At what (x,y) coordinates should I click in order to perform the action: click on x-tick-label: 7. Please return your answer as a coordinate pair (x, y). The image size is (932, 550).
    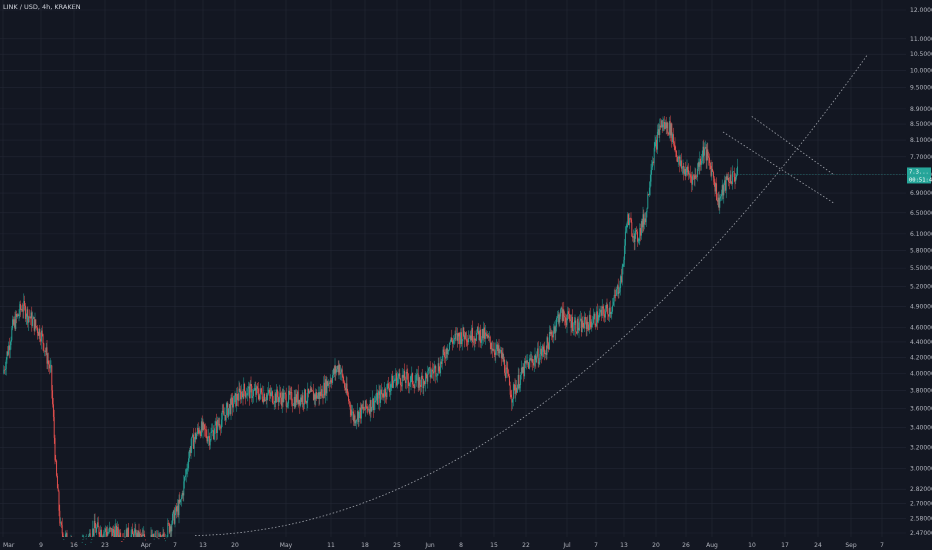
    Looking at the image, I should click on (882, 545).